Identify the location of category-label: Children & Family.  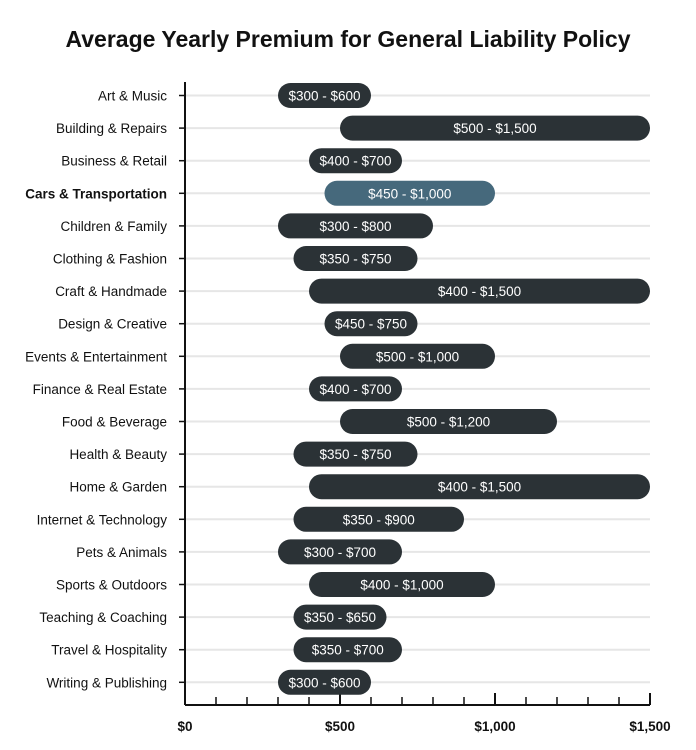
(113, 226).